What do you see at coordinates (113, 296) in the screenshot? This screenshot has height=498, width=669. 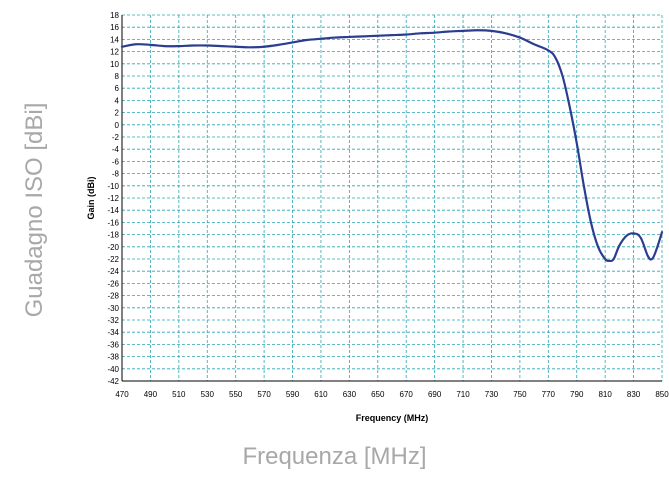 I see `y-tick-label: -28` at bounding box center [113, 296].